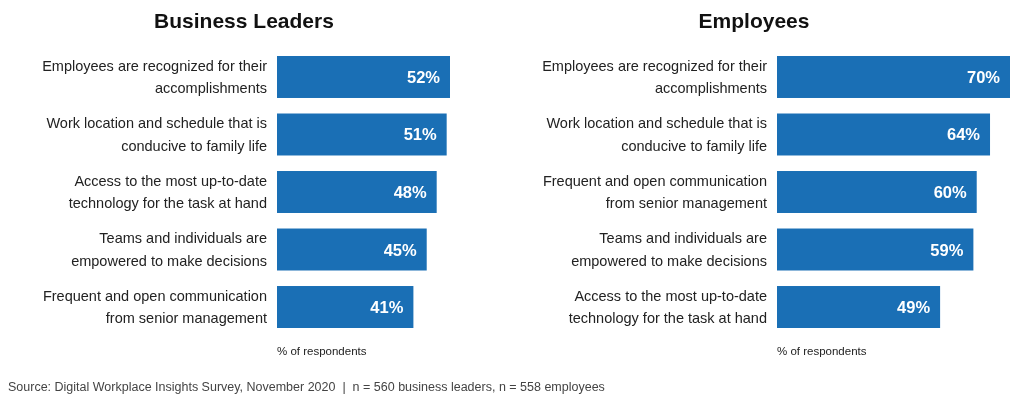  What do you see at coordinates (244, 20) in the screenshot?
I see `chart-title: Business Leaders` at bounding box center [244, 20].